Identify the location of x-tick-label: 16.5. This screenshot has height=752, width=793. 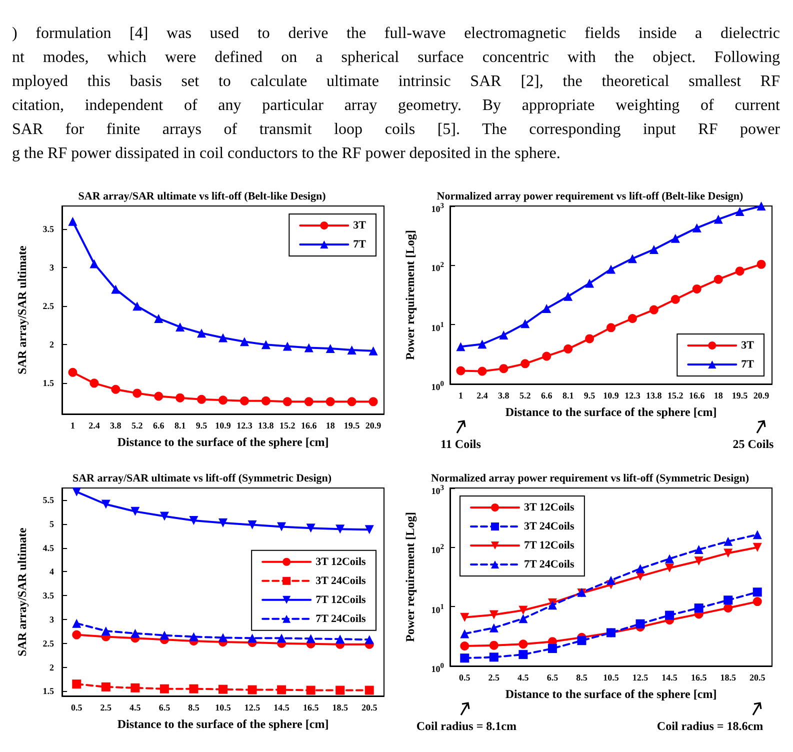
(311, 707).